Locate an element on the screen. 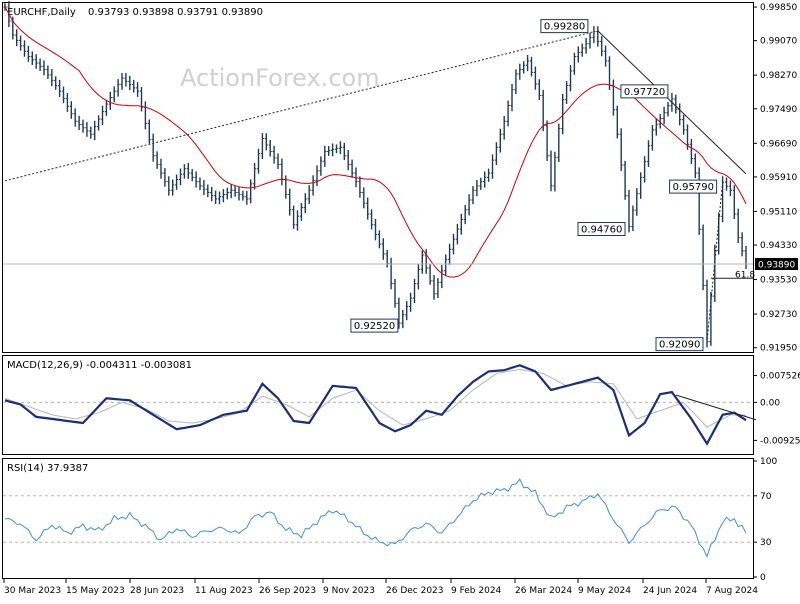 This screenshot has width=800, height=604. rsi-title: RSI(14) 37.9387 is located at coordinates (47, 468).